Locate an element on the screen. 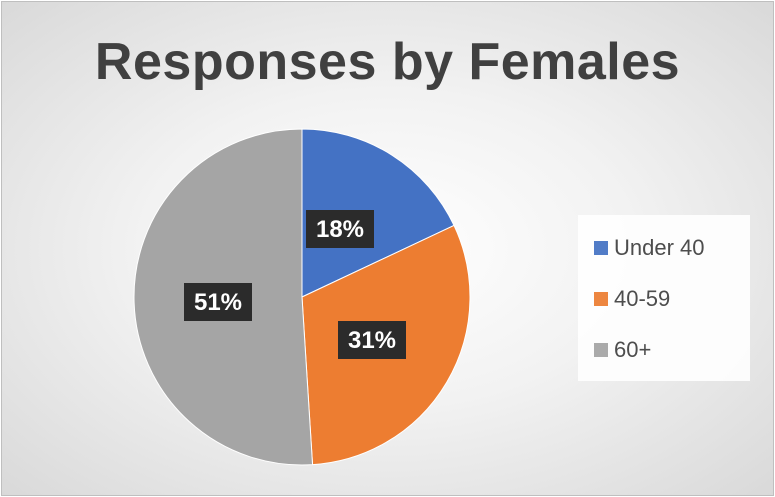 Image resolution: width=775 pixels, height=497 pixels. legend-item-under-40: Under 40 is located at coordinates (649, 248).